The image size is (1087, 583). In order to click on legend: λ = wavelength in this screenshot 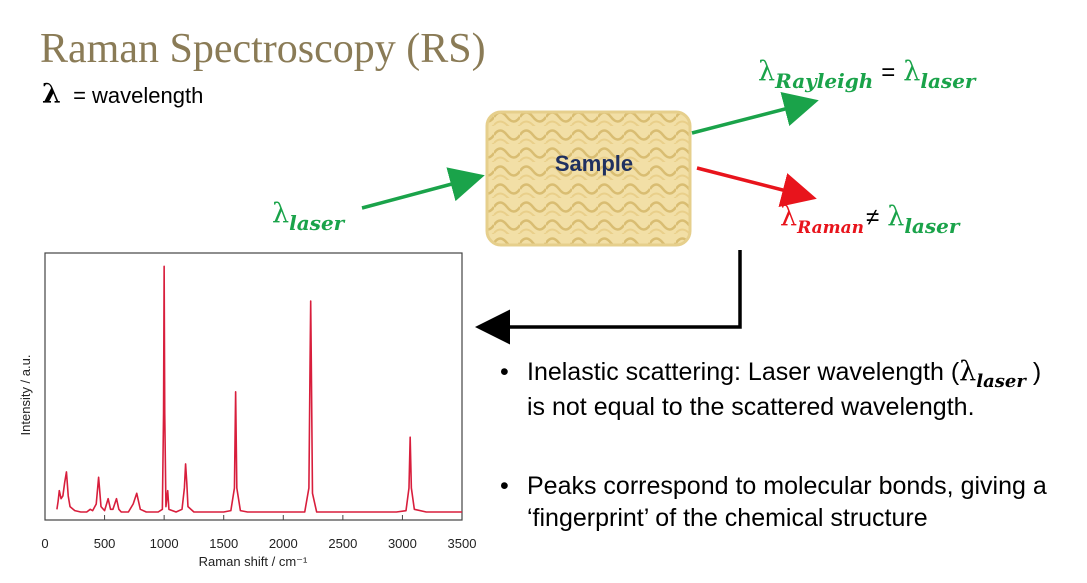, I will do `click(122, 94)`.